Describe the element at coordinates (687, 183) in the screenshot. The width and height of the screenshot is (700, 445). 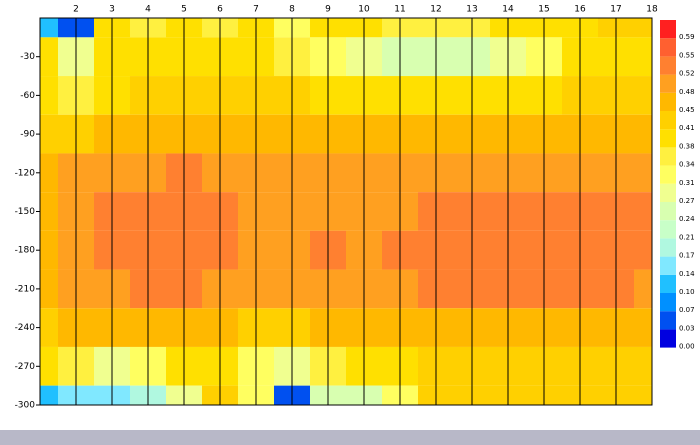
I see `legend-label: 0.31` at that location.